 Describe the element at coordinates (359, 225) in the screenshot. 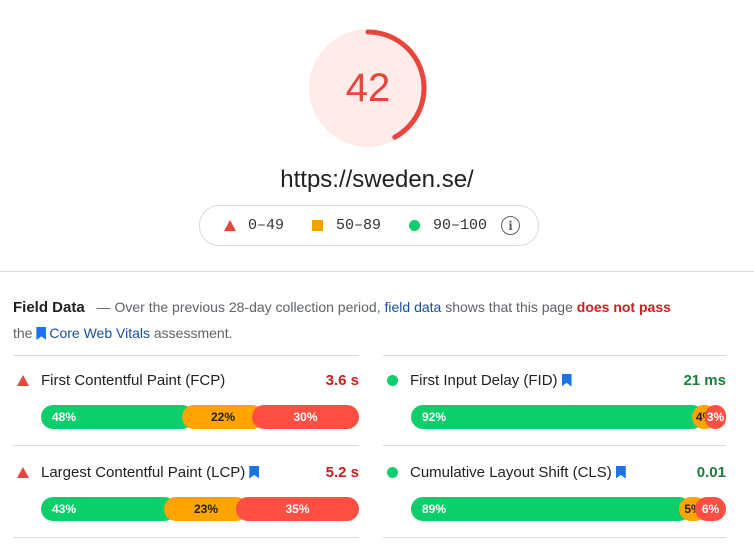

I see `legend-label: 50–89` at that location.